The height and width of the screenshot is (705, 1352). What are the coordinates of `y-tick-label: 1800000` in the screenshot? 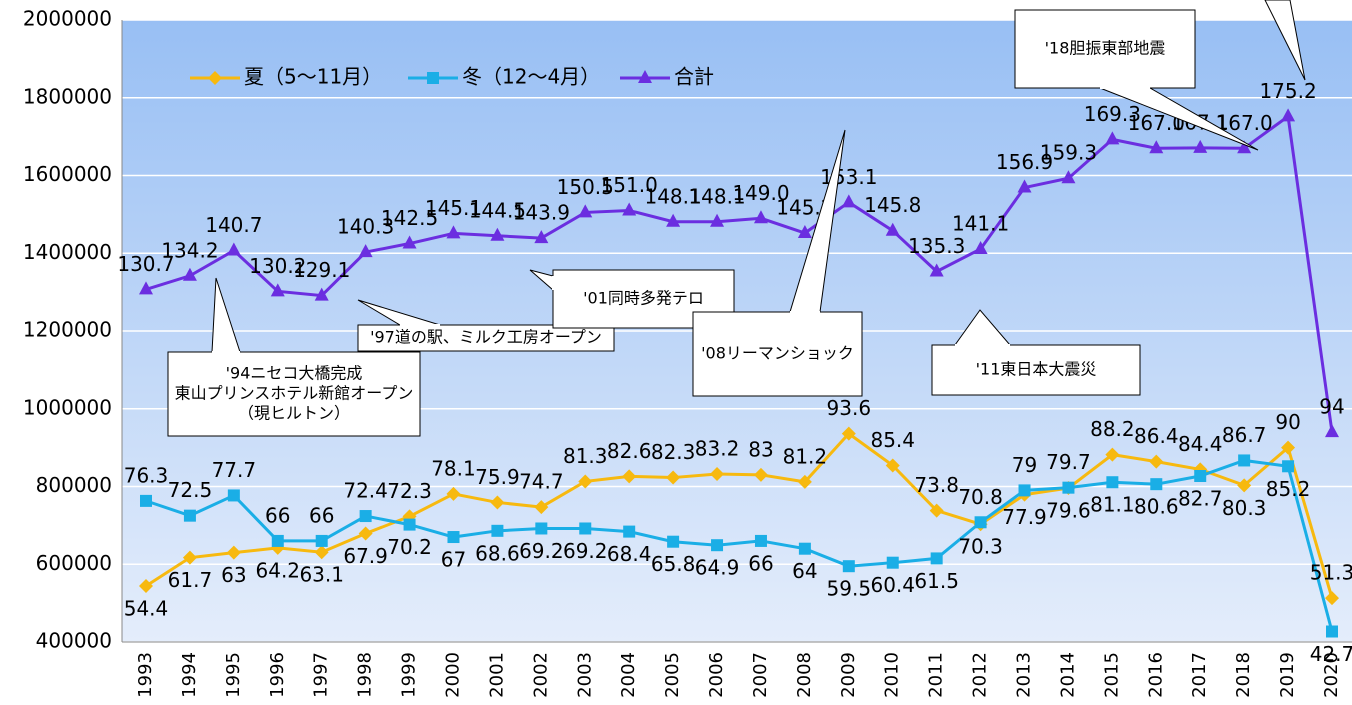 It's located at (67, 96).